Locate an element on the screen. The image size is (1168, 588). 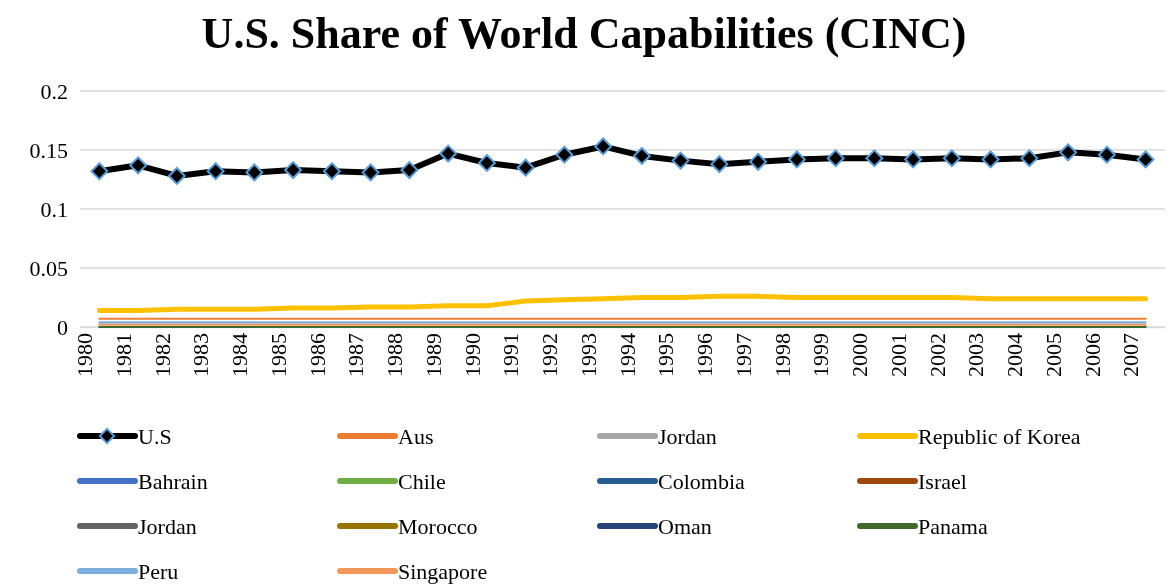
y-tick-label: 0.1 is located at coordinates (54, 209).